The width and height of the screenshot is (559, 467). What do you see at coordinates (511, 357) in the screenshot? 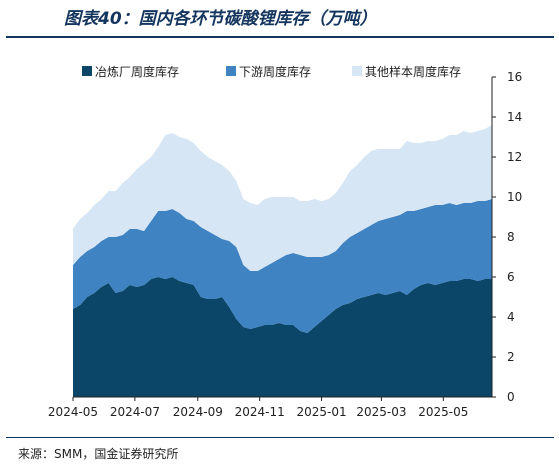
I see `y-tick-label: 2` at bounding box center [511, 357].